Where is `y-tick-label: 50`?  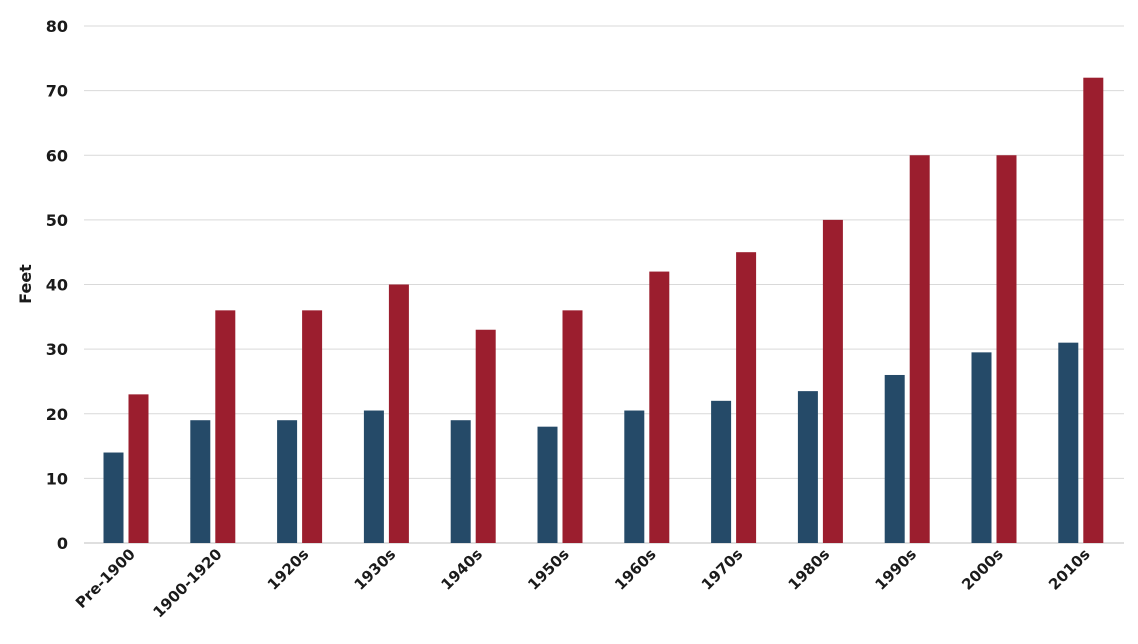
y-tick-label: 50 is located at coordinates (57, 220).